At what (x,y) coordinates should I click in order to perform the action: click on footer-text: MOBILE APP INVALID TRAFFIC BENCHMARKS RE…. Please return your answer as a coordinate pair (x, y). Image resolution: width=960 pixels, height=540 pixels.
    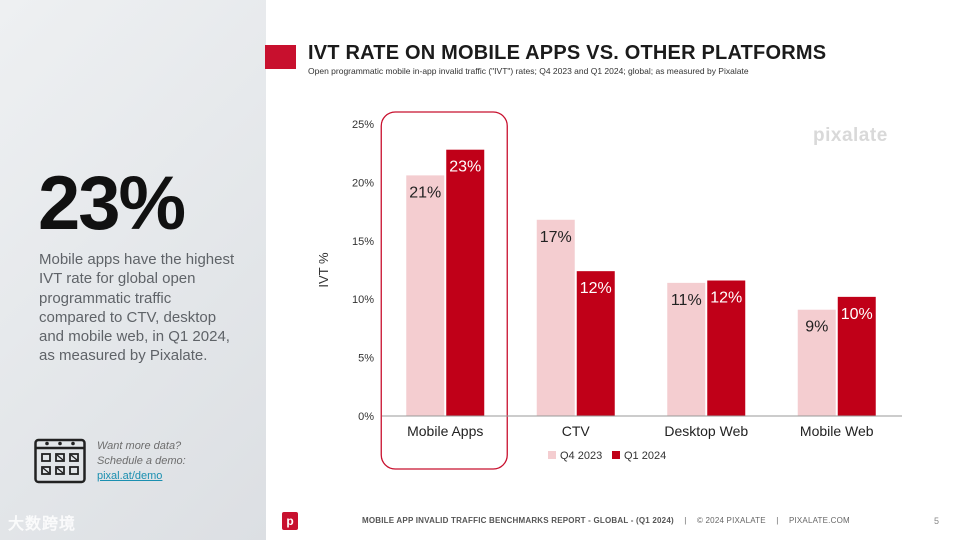
    Looking at the image, I should click on (606, 520).